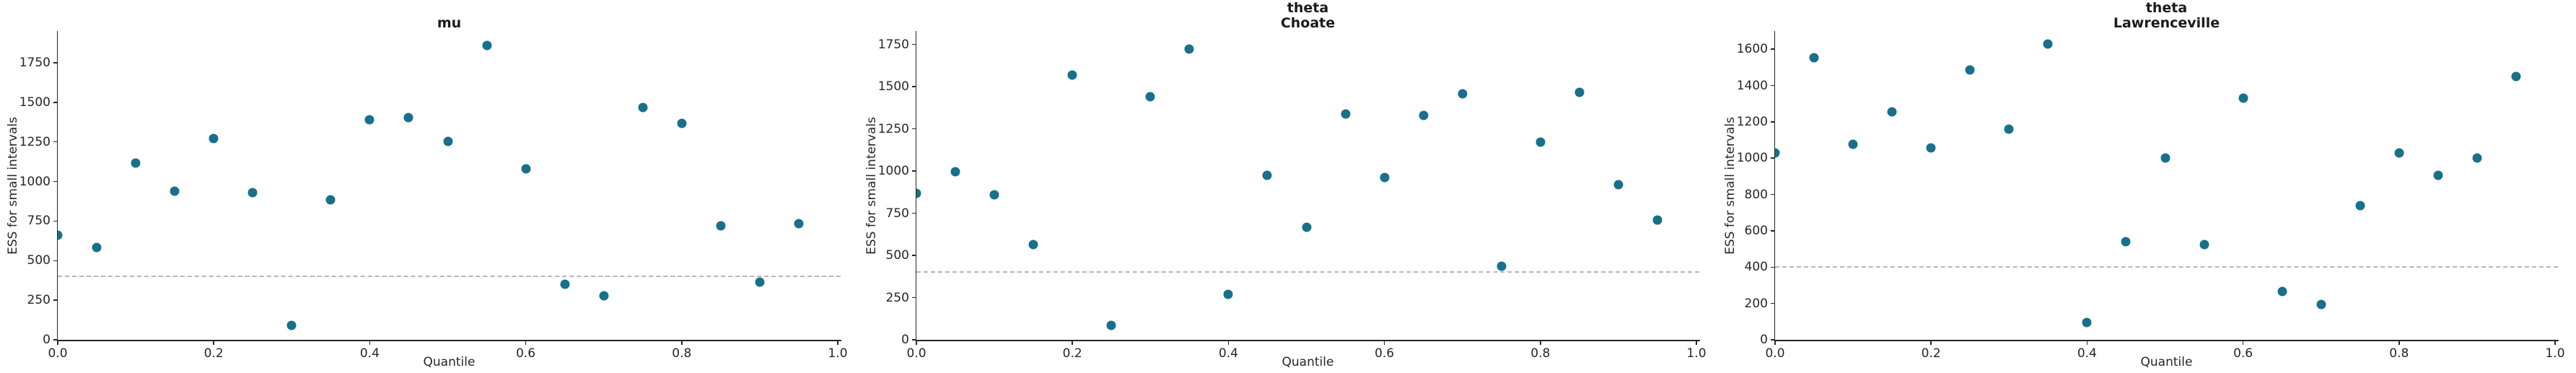  Describe the element at coordinates (1752, 49) in the screenshot. I see `y-tick-label: 1600` at that location.